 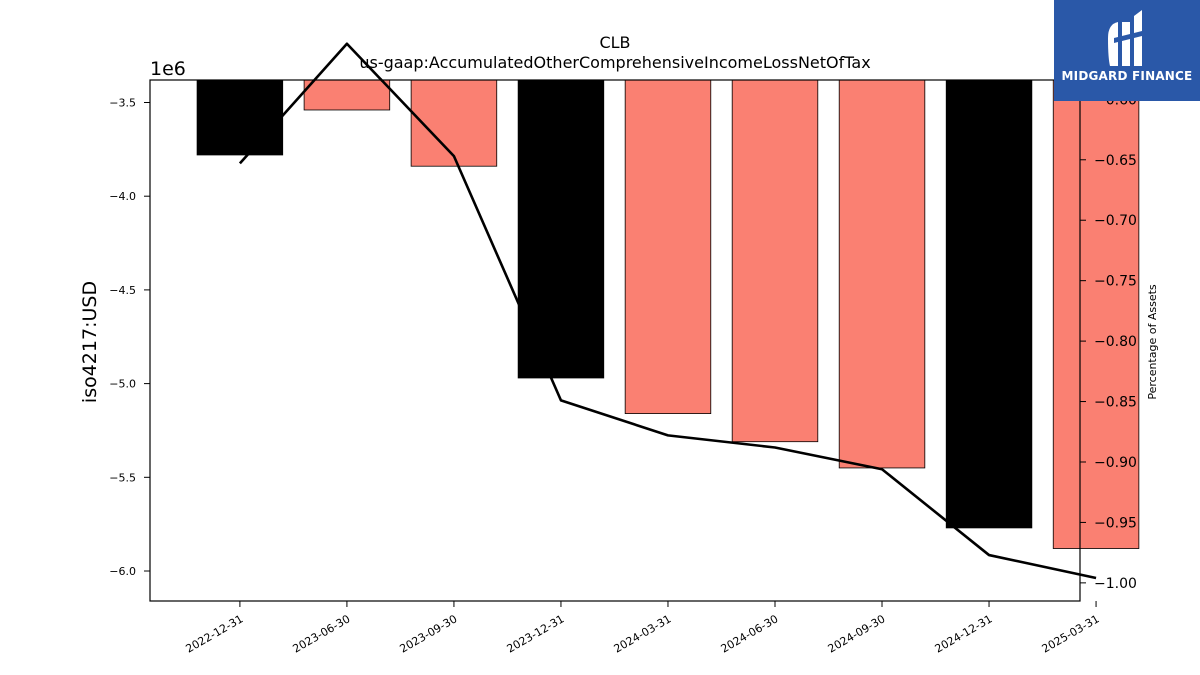 What do you see at coordinates (122, 571) in the screenshot?
I see `y-tick-label: −6.0` at bounding box center [122, 571].